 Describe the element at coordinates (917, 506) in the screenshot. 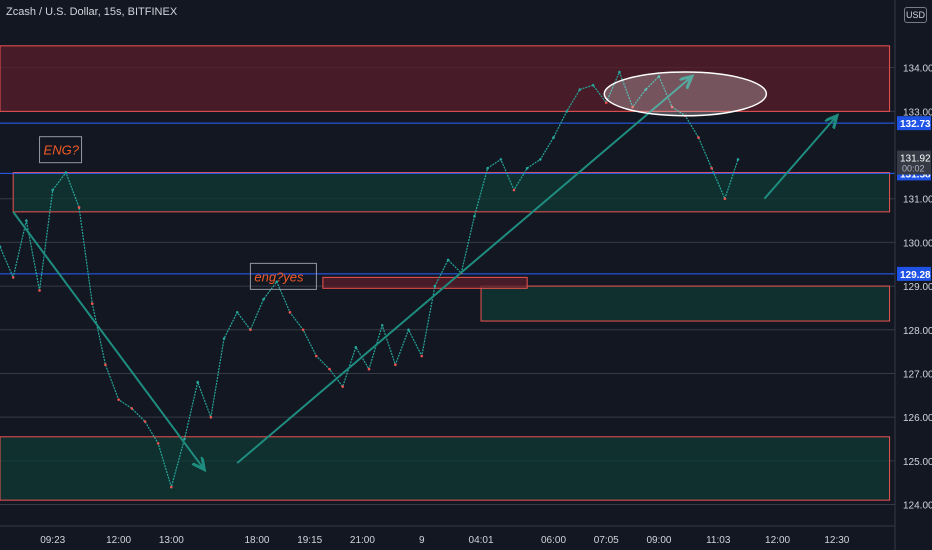

I see `y-tick-label: 124.00` at that location.